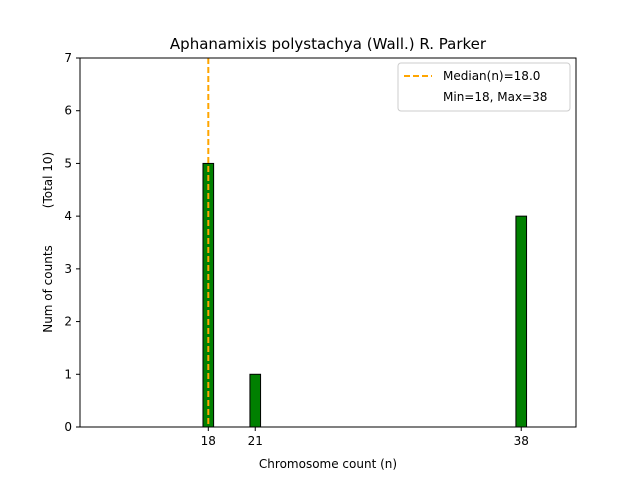 The height and width of the screenshot is (480, 640). Describe the element at coordinates (495, 97) in the screenshot. I see `legend-range-label: Min=18, Max=38` at that location.